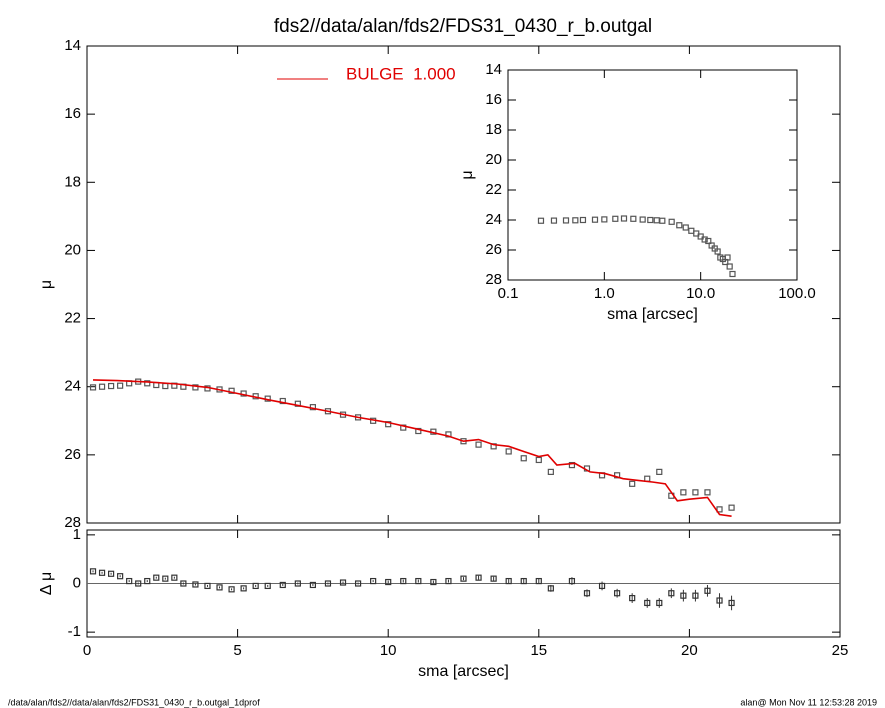 Image resolution: width=885 pixels, height=708 pixels. I want to click on x-tick-label: 10.0, so click(700, 293).